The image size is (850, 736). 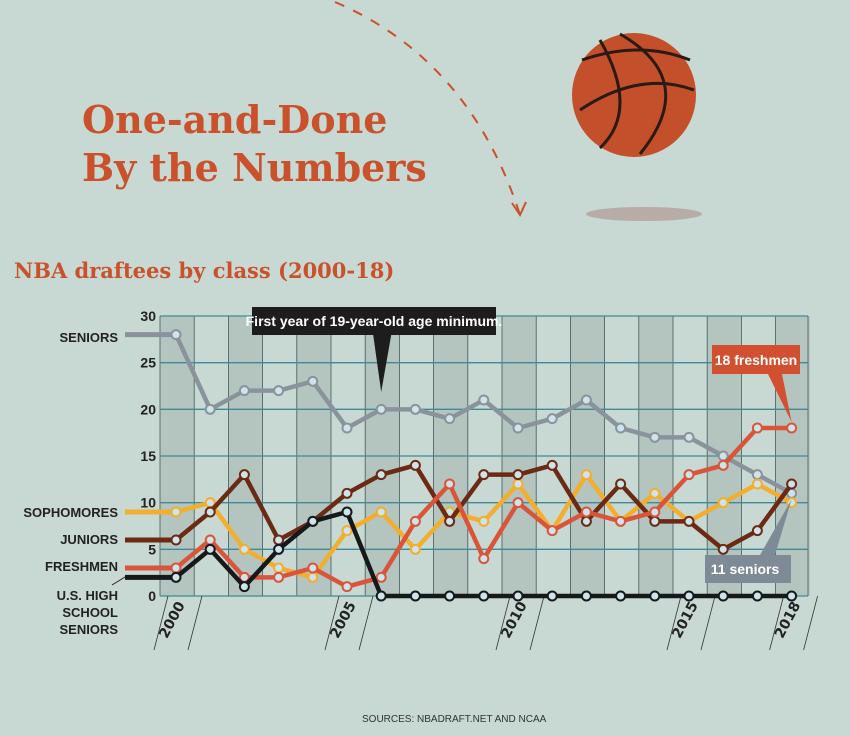 I want to click on arrow-head-icon, so click(x=519, y=209).